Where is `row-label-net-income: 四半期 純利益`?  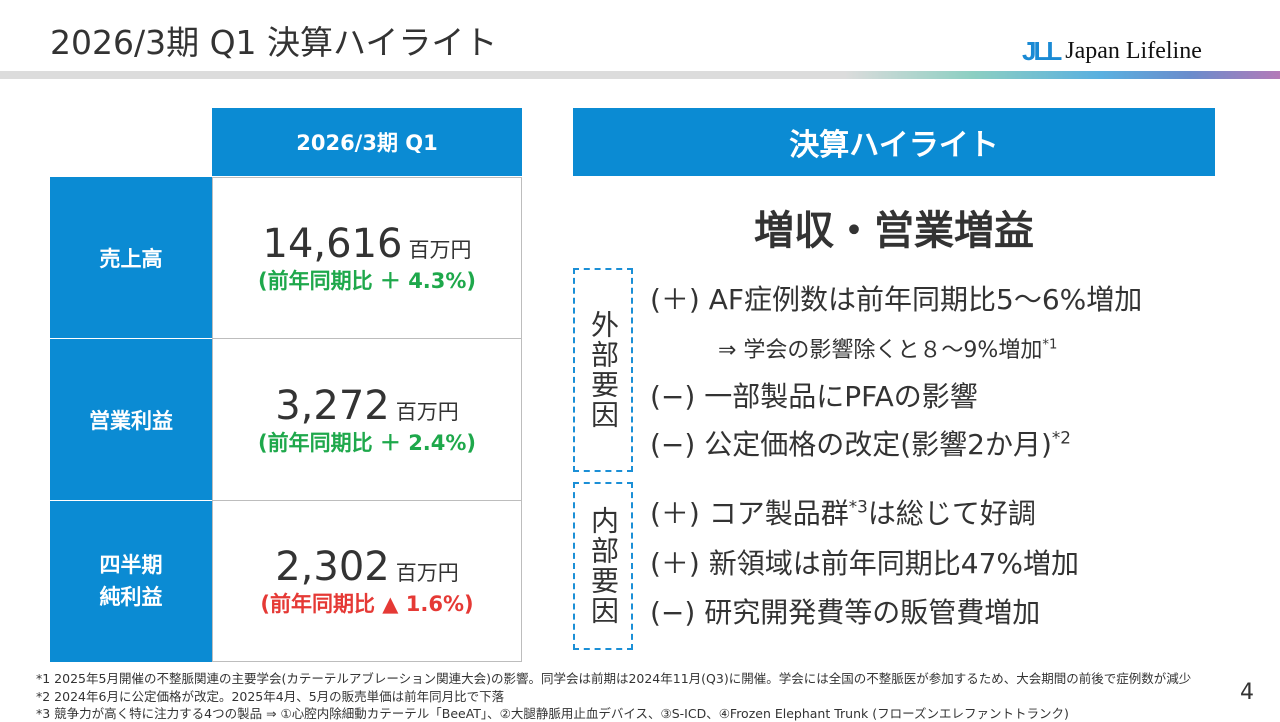
row-label-net-income: 四半期 純利益 is located at coordinates (131, 581).